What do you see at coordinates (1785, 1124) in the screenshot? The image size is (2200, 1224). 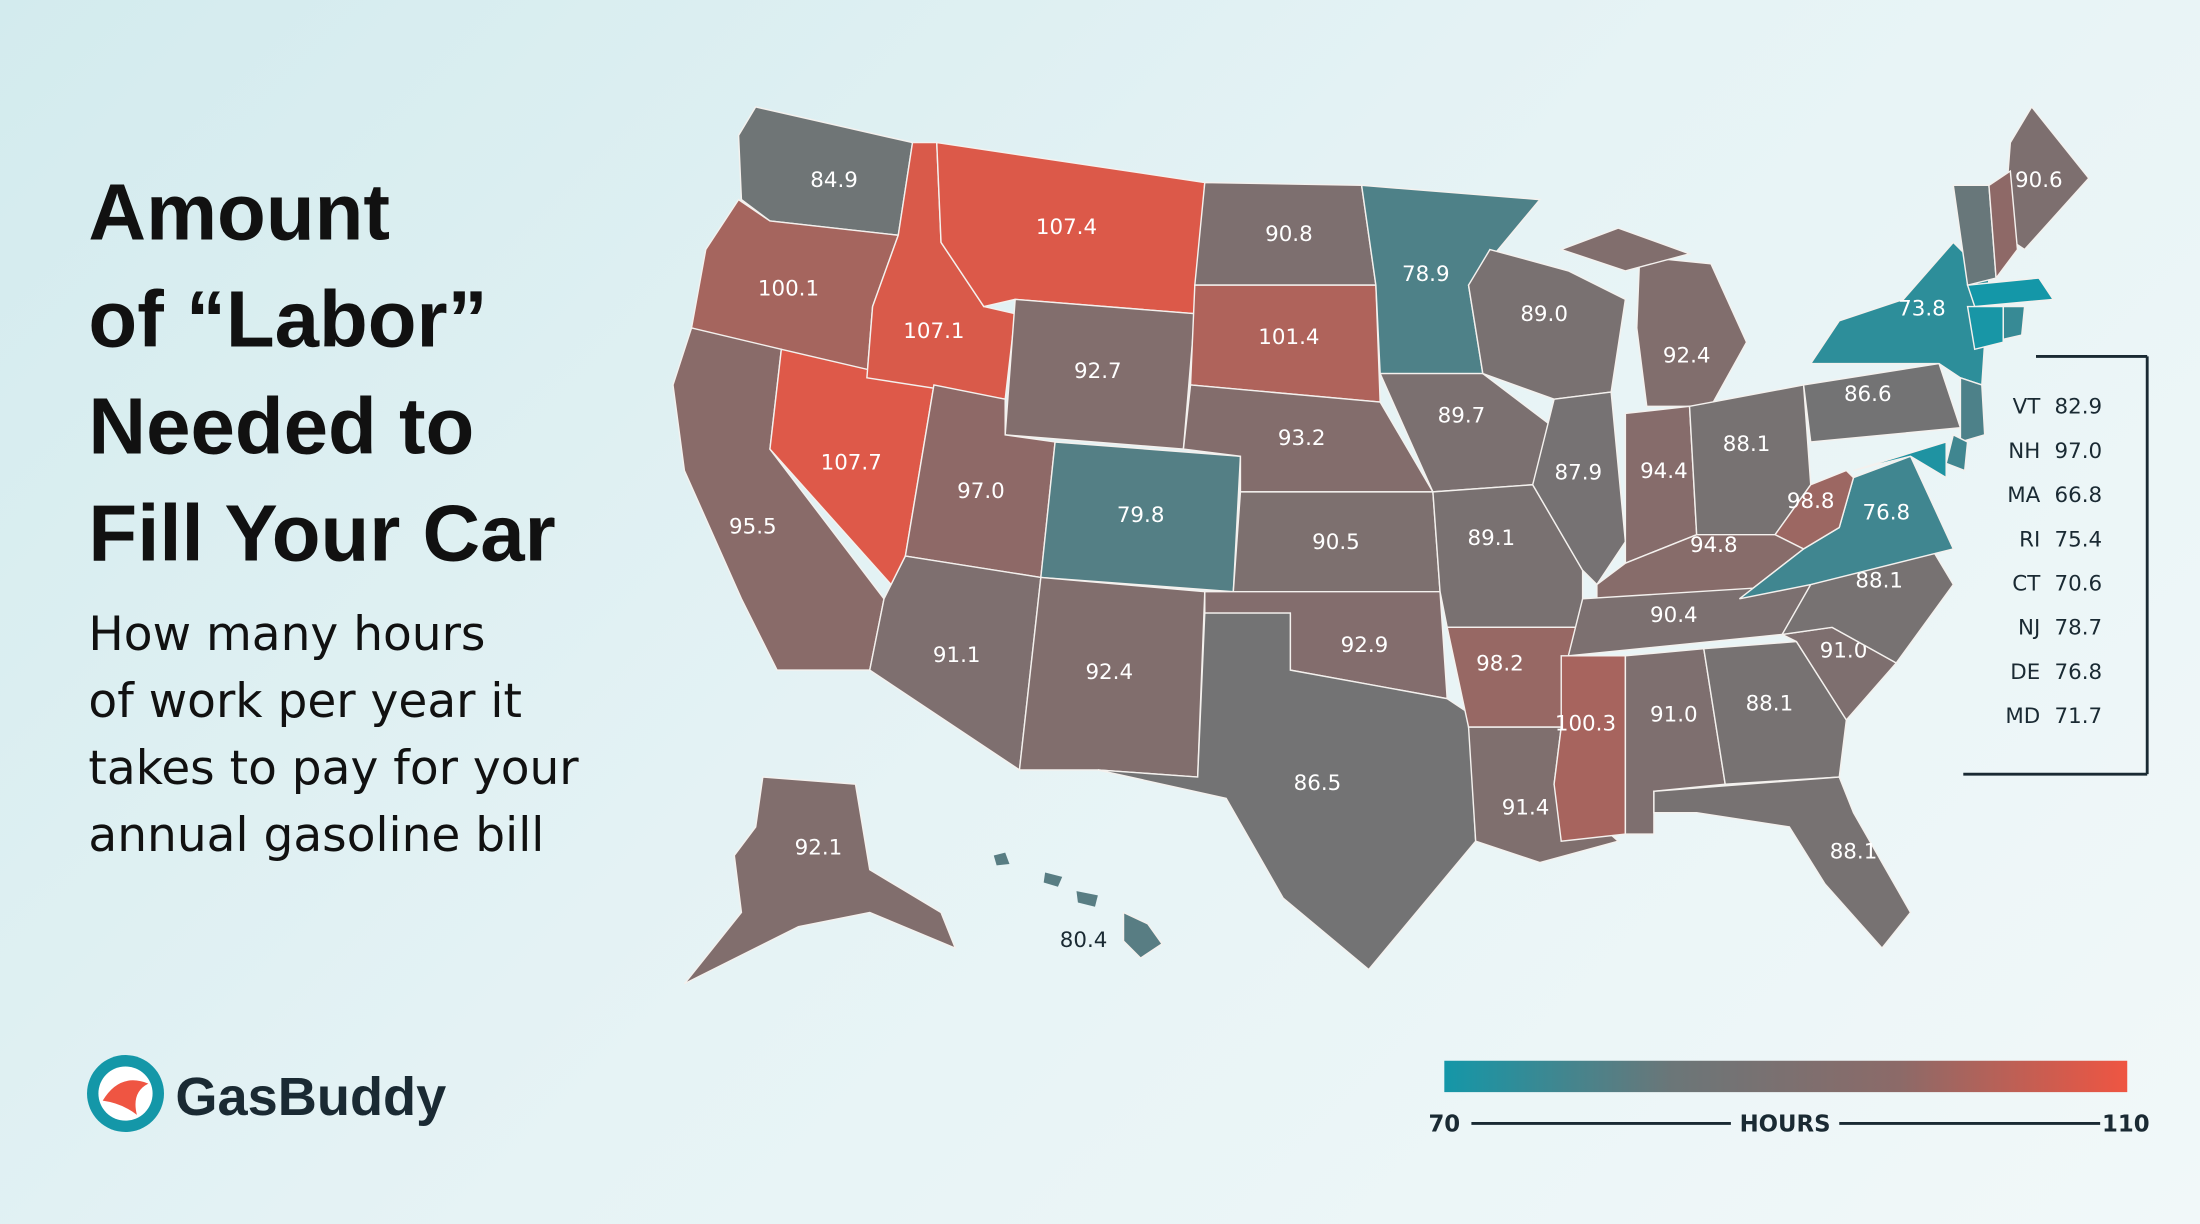 I see `scale-label: HOURS` at bounding box center [1785, 1124].